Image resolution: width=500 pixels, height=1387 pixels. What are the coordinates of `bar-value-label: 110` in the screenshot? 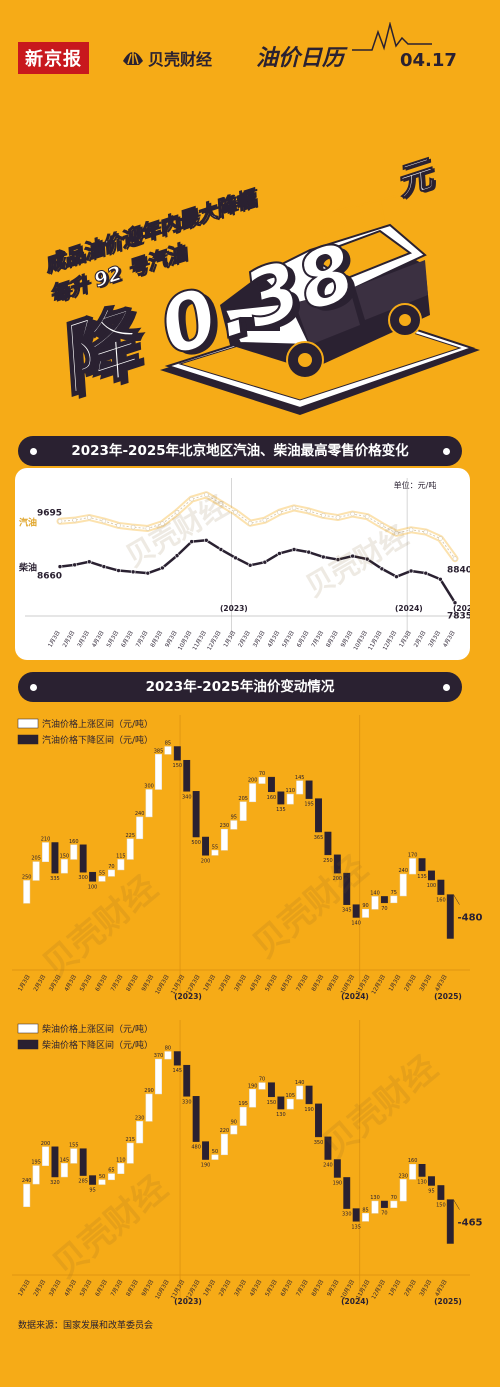 It's located at (290, 791).